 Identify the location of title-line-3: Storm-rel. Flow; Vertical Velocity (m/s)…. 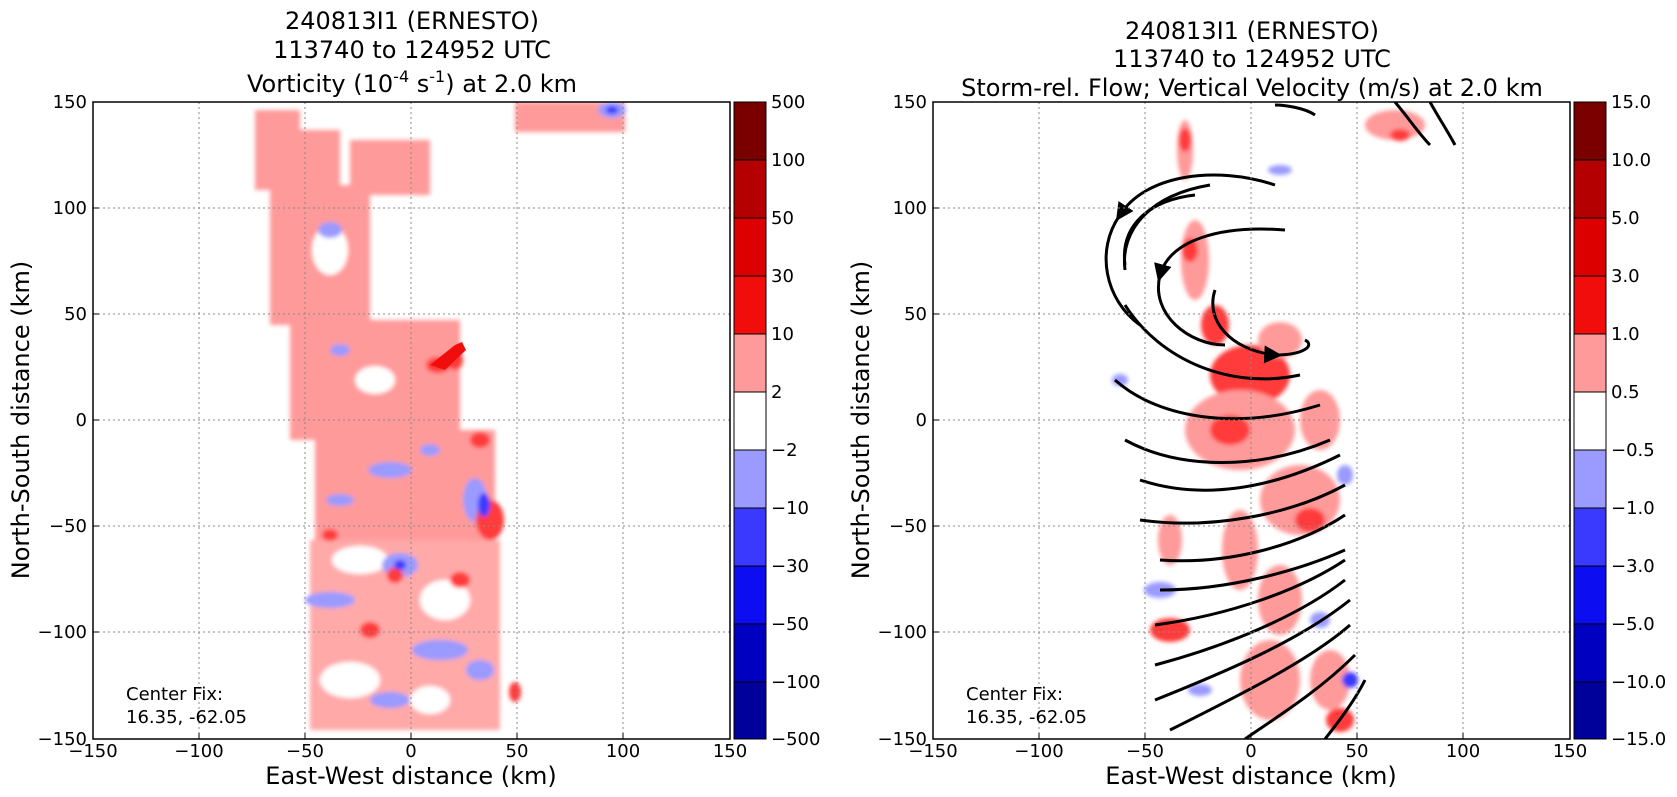
(1252, 88).